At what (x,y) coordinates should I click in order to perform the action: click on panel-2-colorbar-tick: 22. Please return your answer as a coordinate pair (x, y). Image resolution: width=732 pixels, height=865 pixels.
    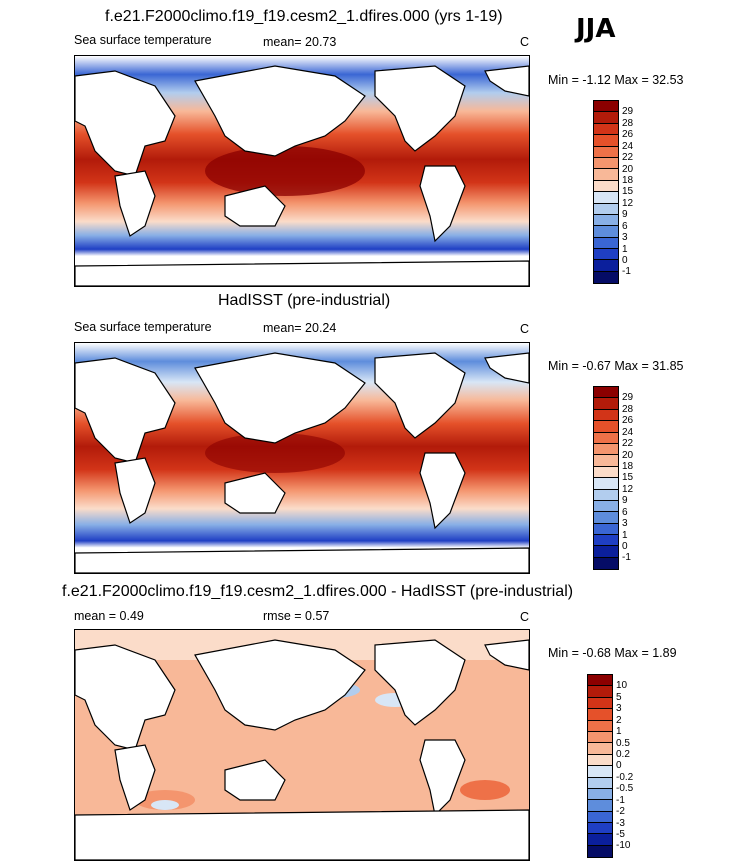
    Looking at the image, I should click on (628, 443).